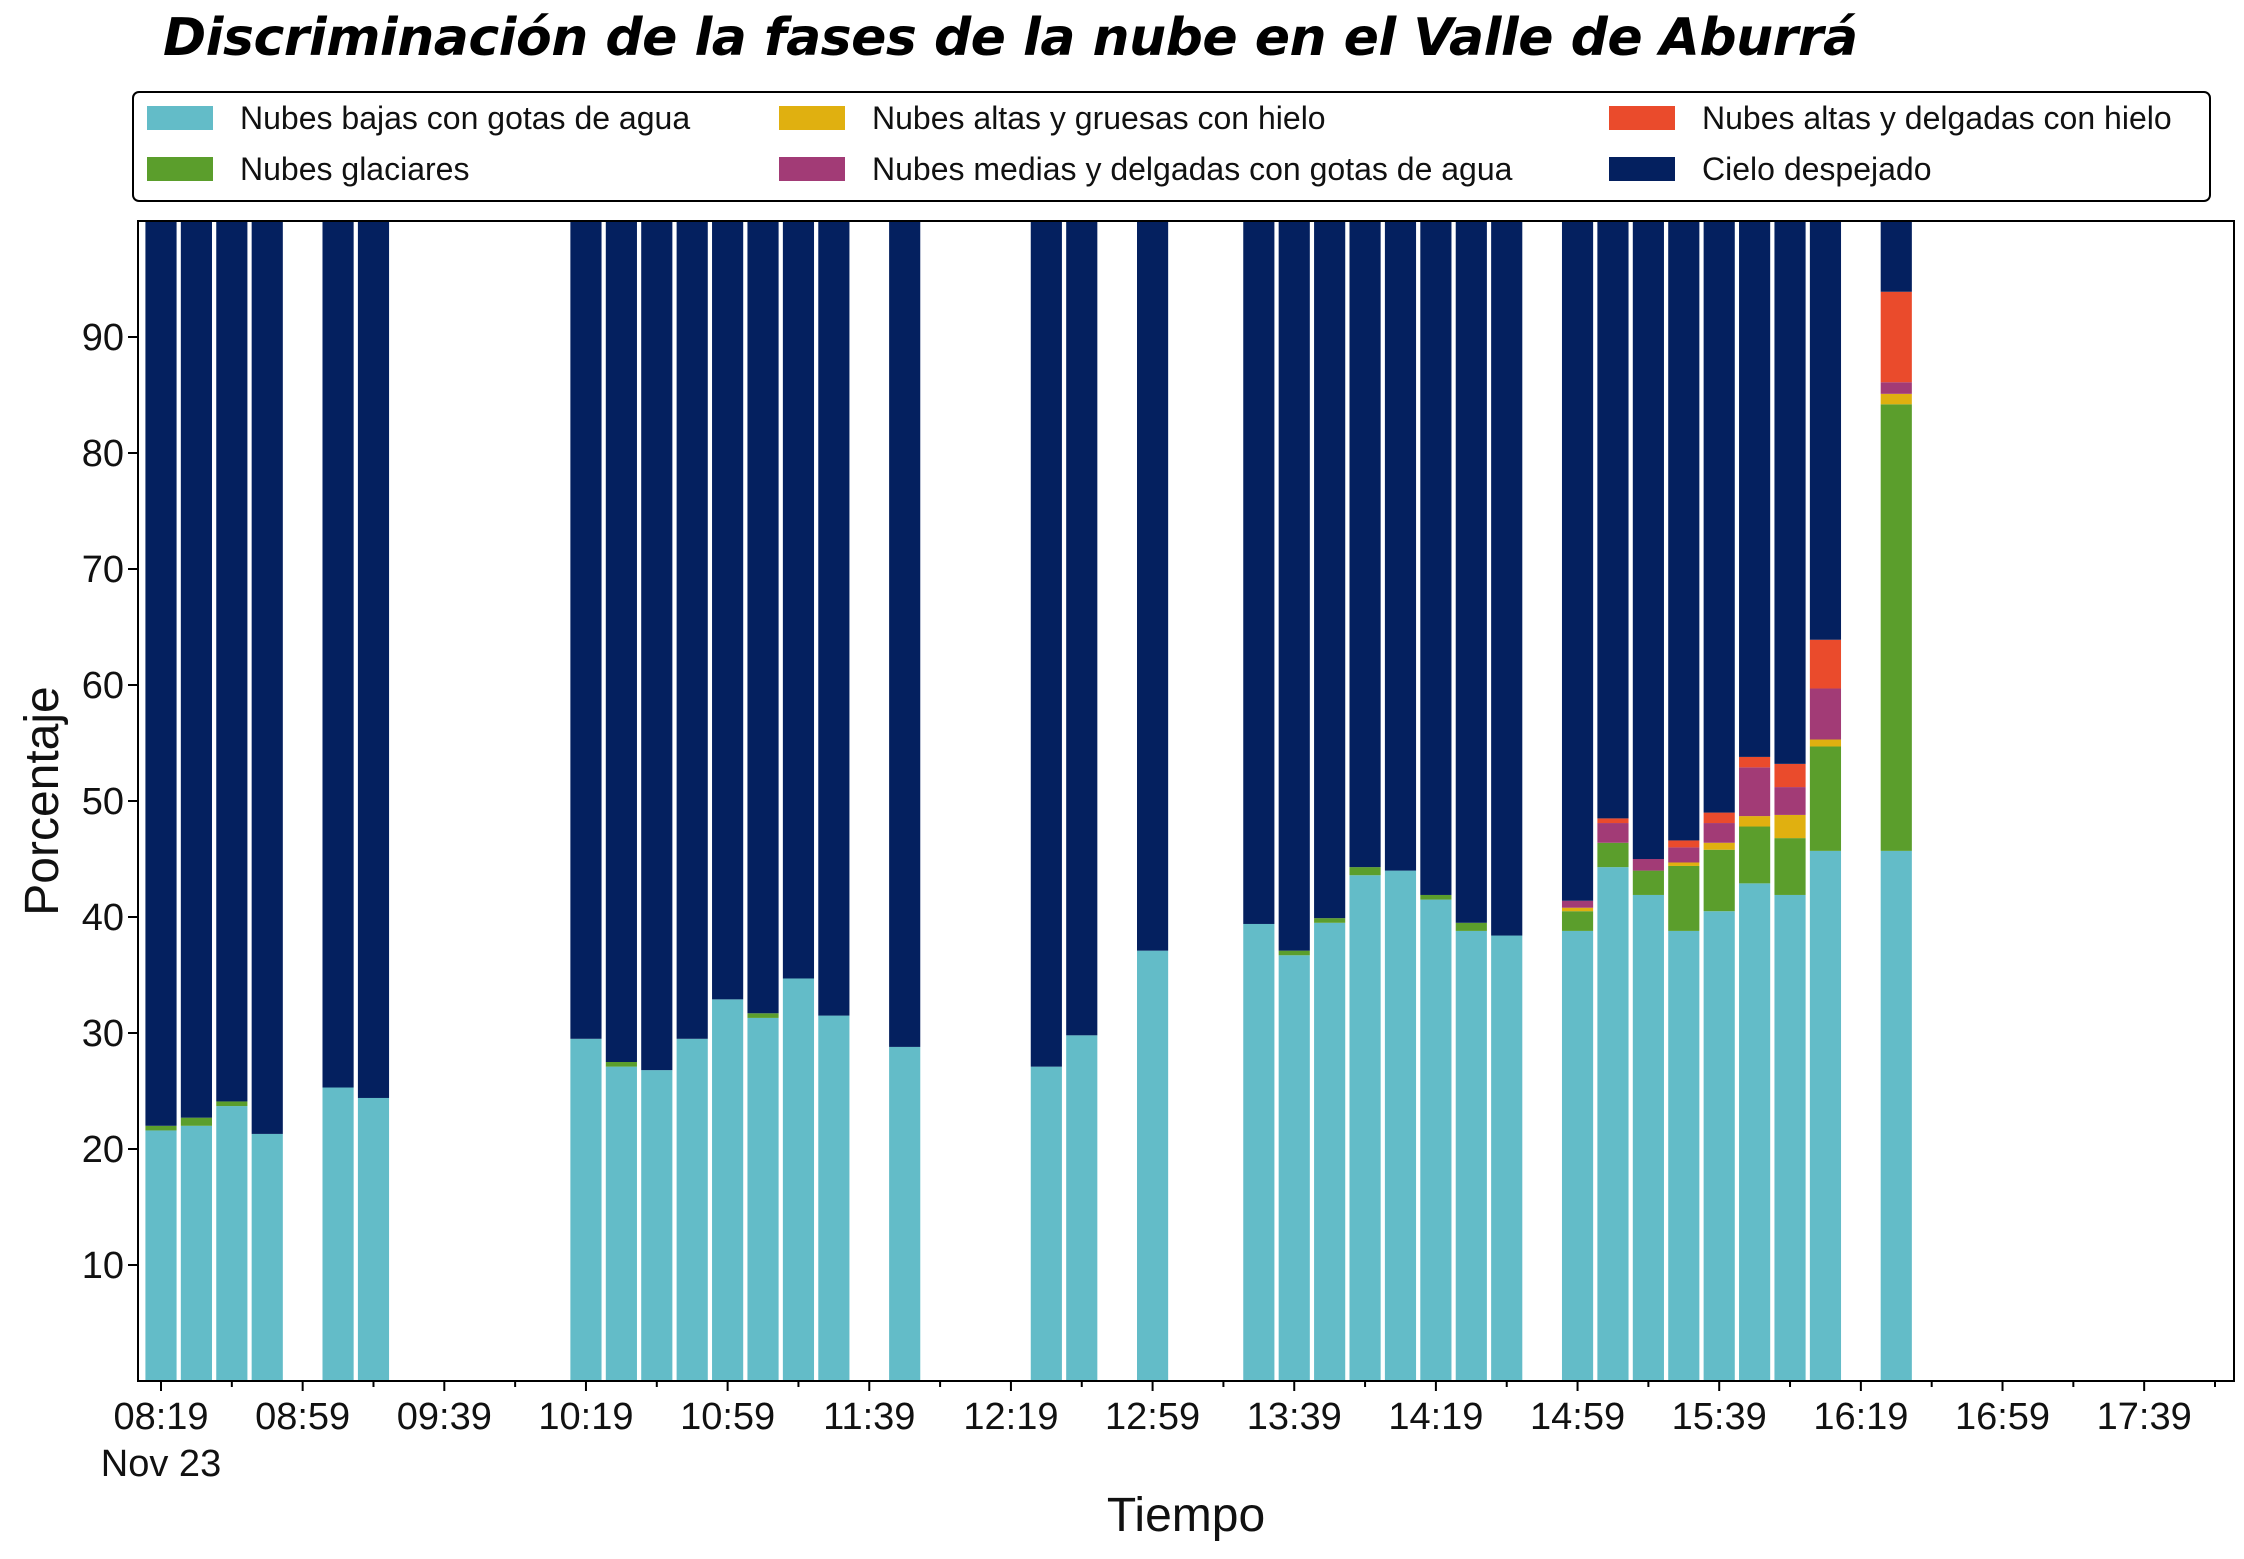 The height and width of the screenshot is (1559, 2244). I want to click on y-axis-label: Porcentaje, so click(42, 800).